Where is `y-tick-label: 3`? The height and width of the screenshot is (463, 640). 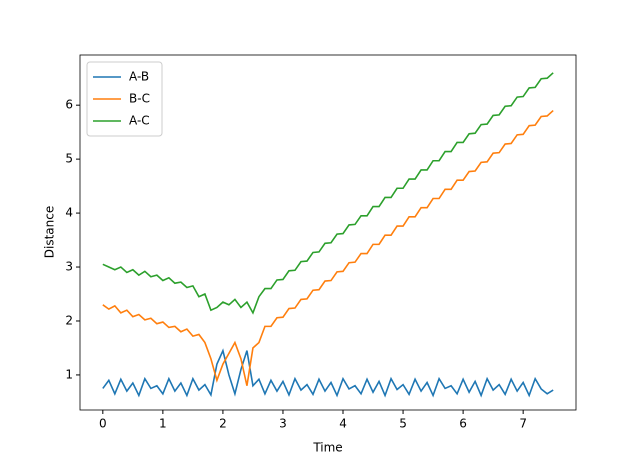
y-tick-label: 3 is located at coordinates (69, 267).